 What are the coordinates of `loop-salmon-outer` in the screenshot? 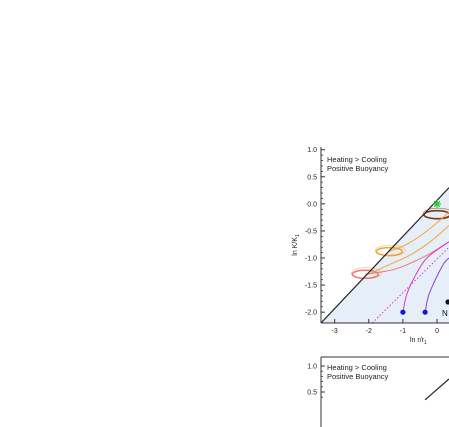 It's located at (366, 273).